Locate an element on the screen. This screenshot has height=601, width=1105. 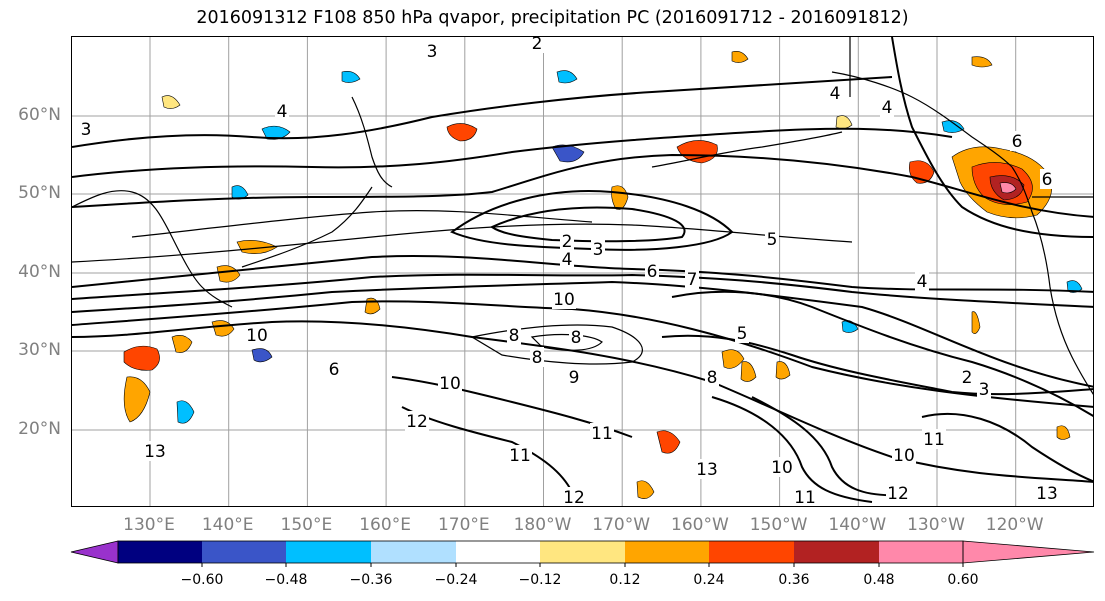
colorbar is located at coordinates (582, 553).